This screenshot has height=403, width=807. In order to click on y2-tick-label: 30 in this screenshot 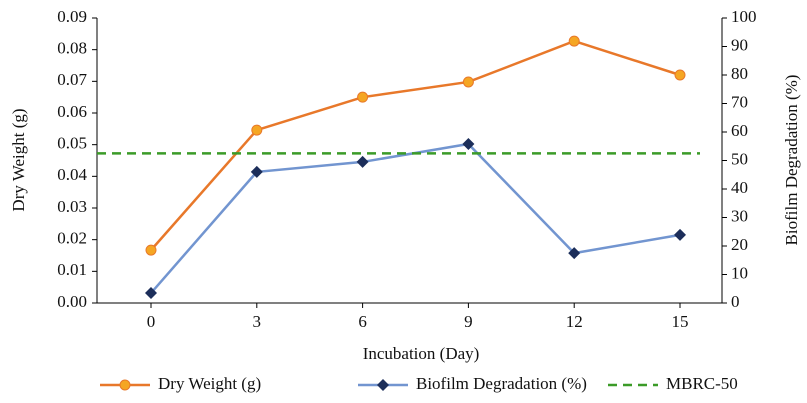, I will do `click(739, 215)`.